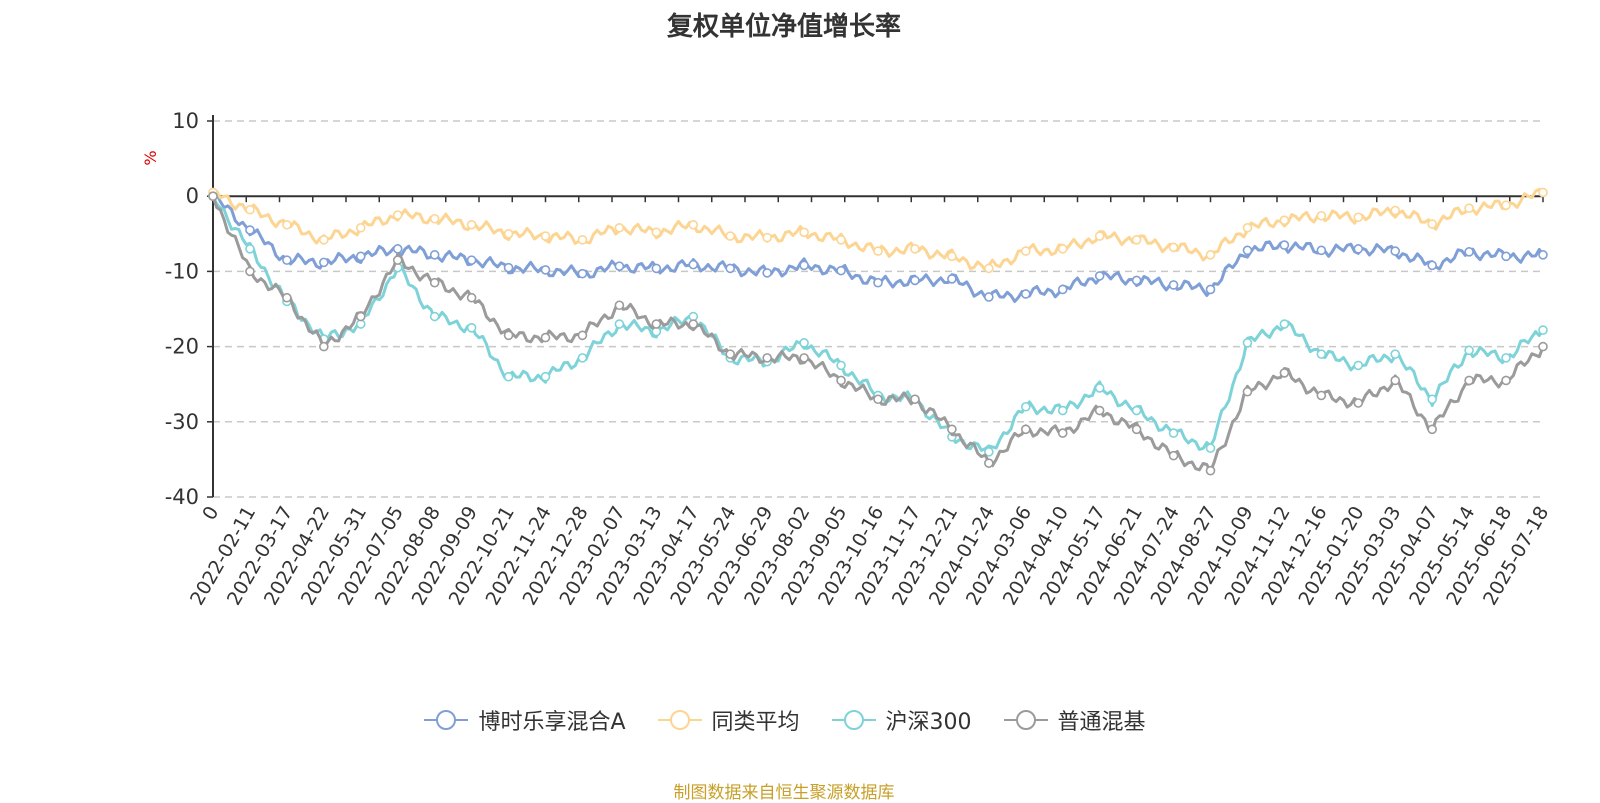 The image size is (1600, 803). I want to click on legend-item: 同类平均, so click(728, 720).